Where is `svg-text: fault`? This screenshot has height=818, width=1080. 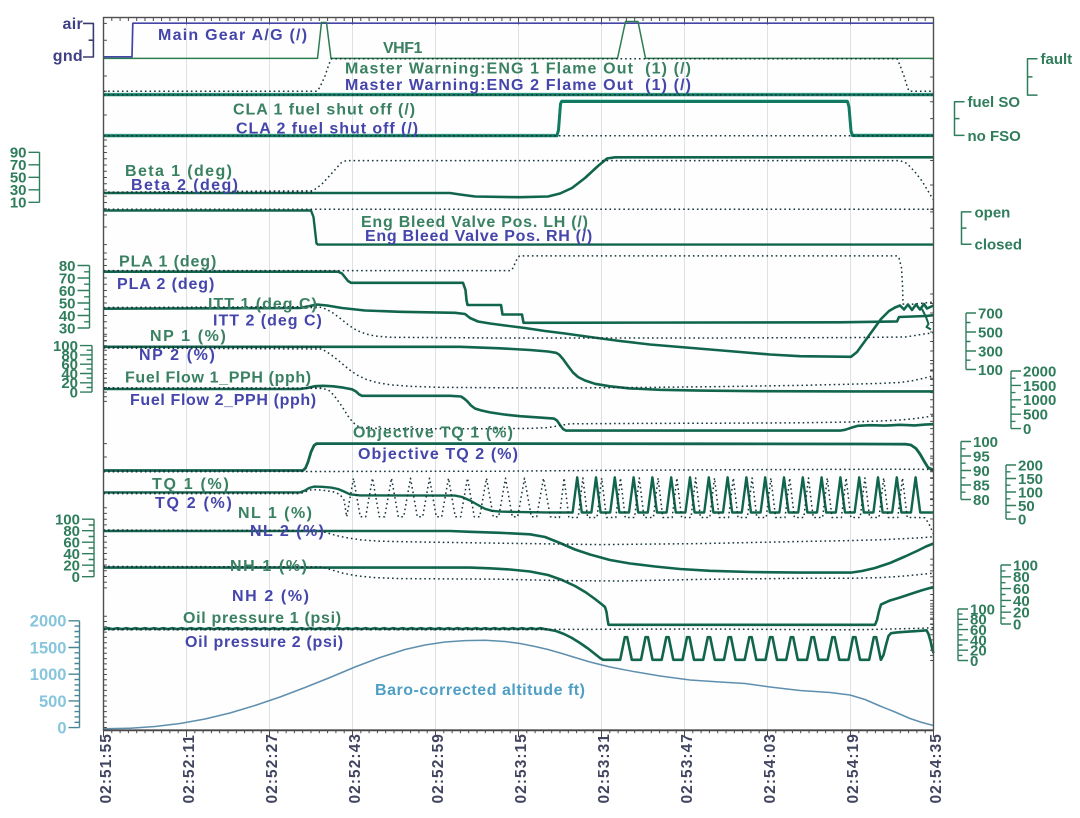 svg-text: fault is located at coordinates (1057, 59).